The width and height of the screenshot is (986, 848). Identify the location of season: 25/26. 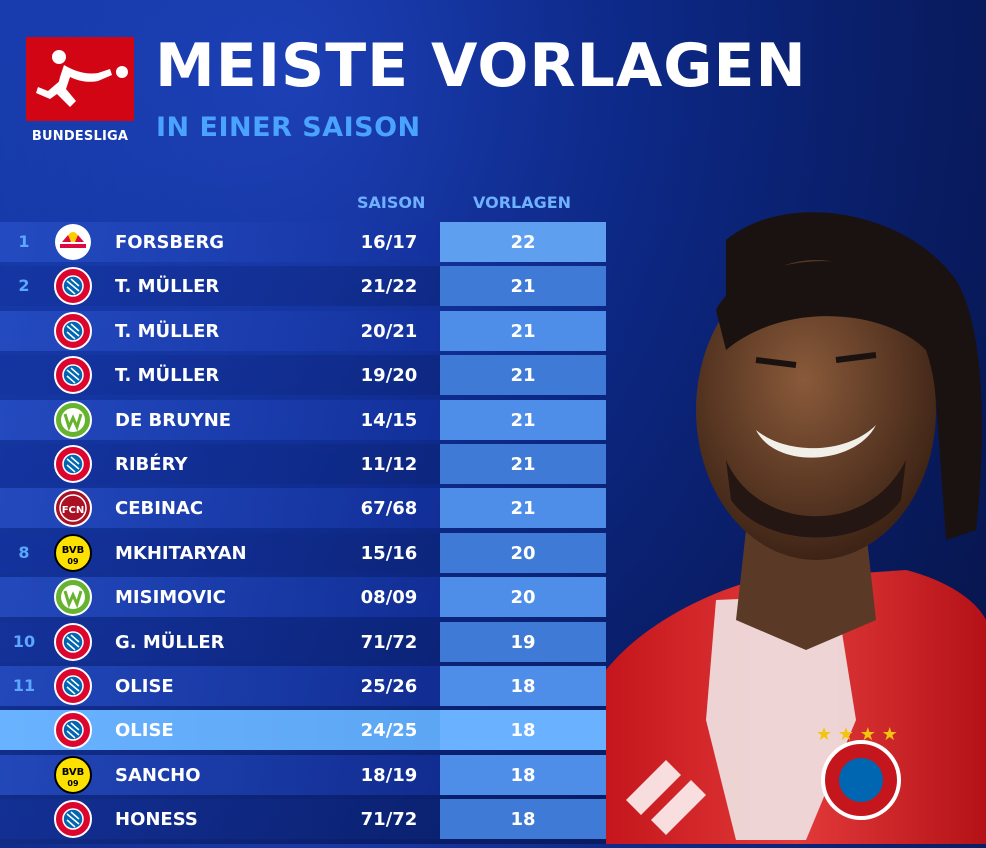
(389, 686).